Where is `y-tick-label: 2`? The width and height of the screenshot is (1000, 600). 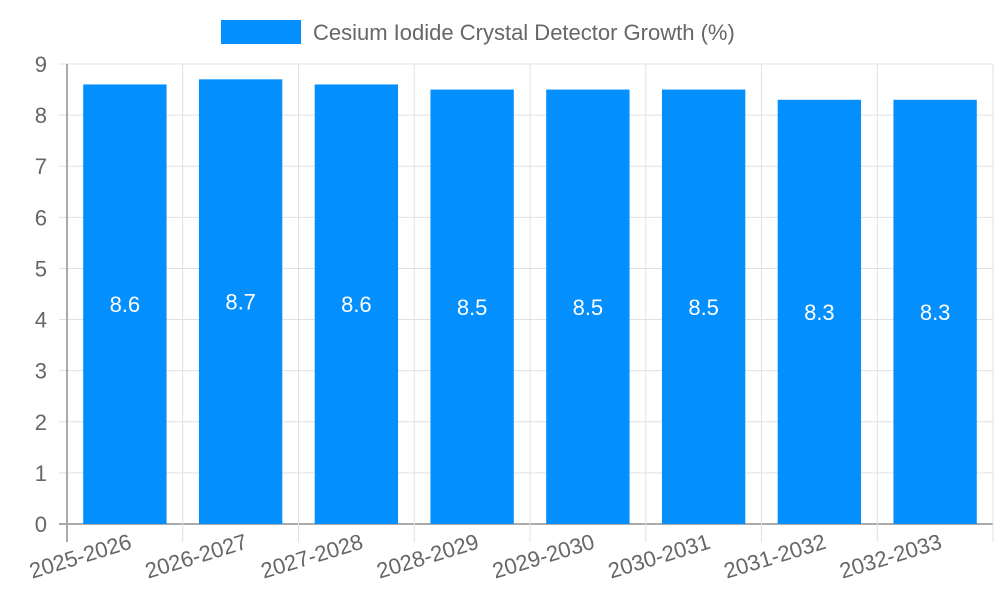
y-tick-label: 2 is located at coordinates (41, 422).